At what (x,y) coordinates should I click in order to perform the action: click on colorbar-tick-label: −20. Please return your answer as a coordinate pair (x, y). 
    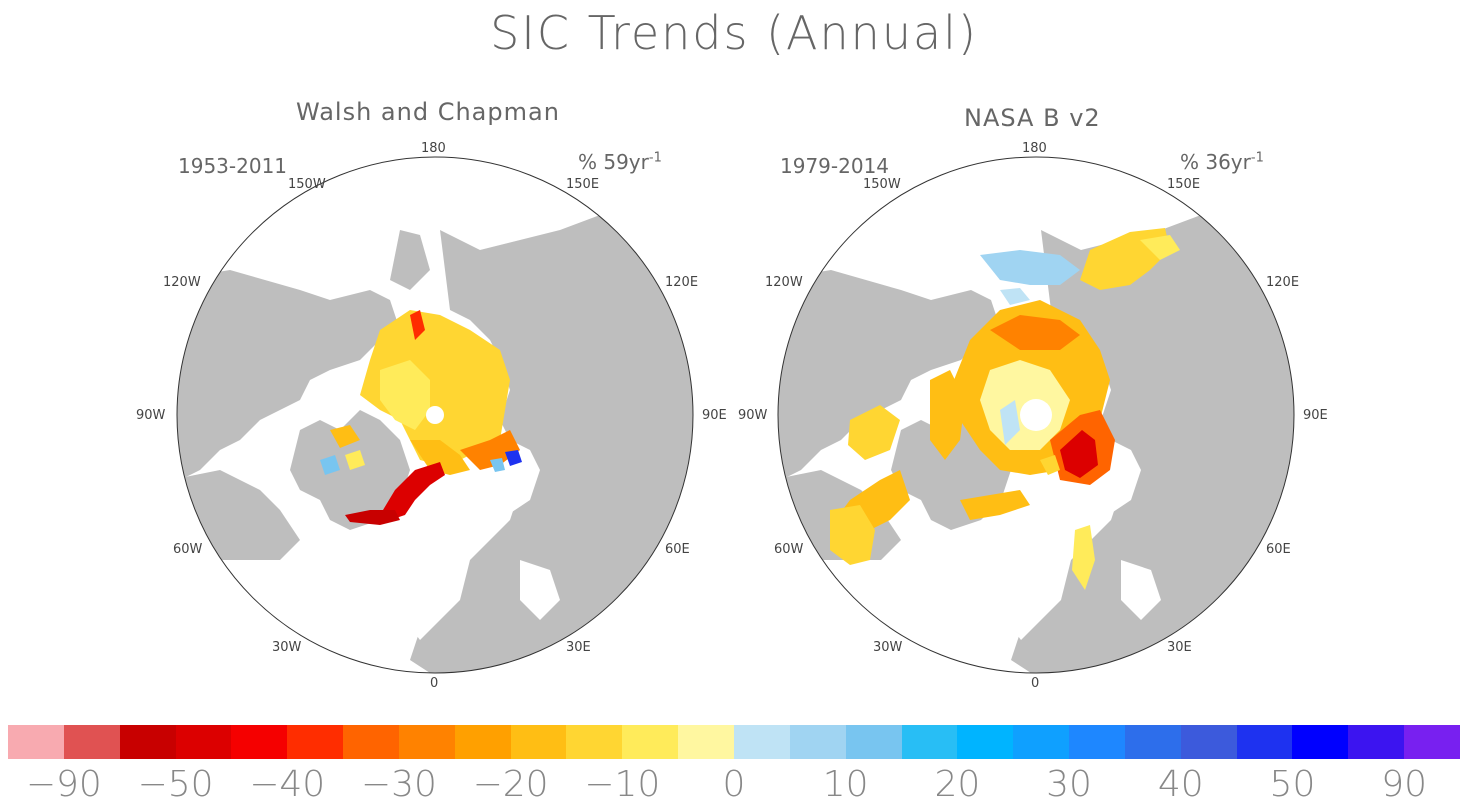
    Looking at the image, I should click on (510, 784).